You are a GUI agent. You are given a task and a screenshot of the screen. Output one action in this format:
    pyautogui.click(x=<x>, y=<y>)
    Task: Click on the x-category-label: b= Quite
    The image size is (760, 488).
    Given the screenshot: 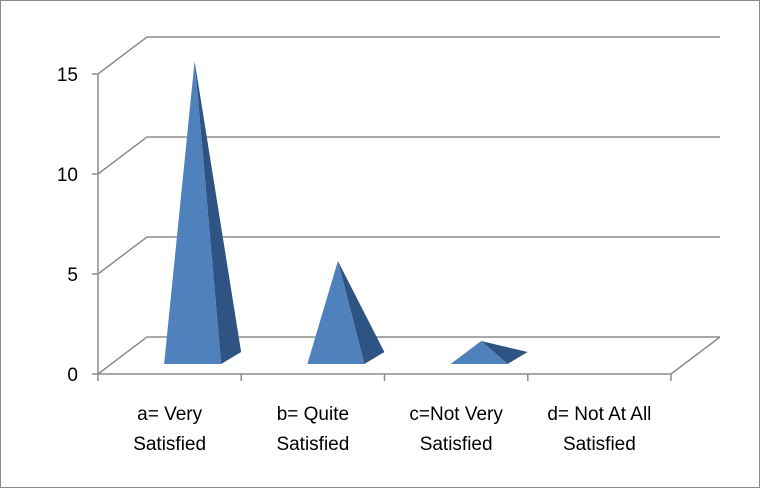 What is the action you would take?
    pyautogui.click(x=313, y=414)
    